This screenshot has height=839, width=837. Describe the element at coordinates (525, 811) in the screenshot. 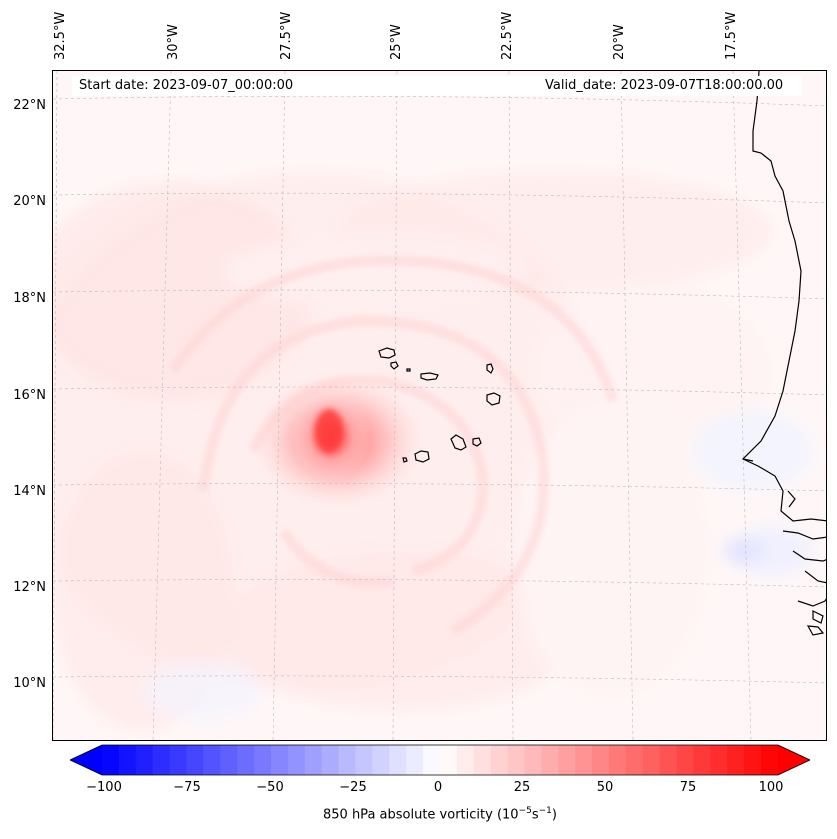

I see `caption-exp1: −5` at that location.